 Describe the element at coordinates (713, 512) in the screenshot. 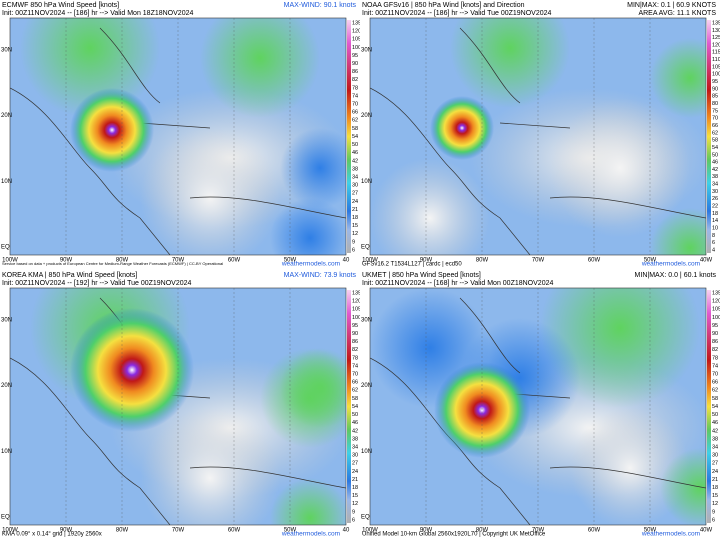

I see `colorbar-label: 9` at that location.